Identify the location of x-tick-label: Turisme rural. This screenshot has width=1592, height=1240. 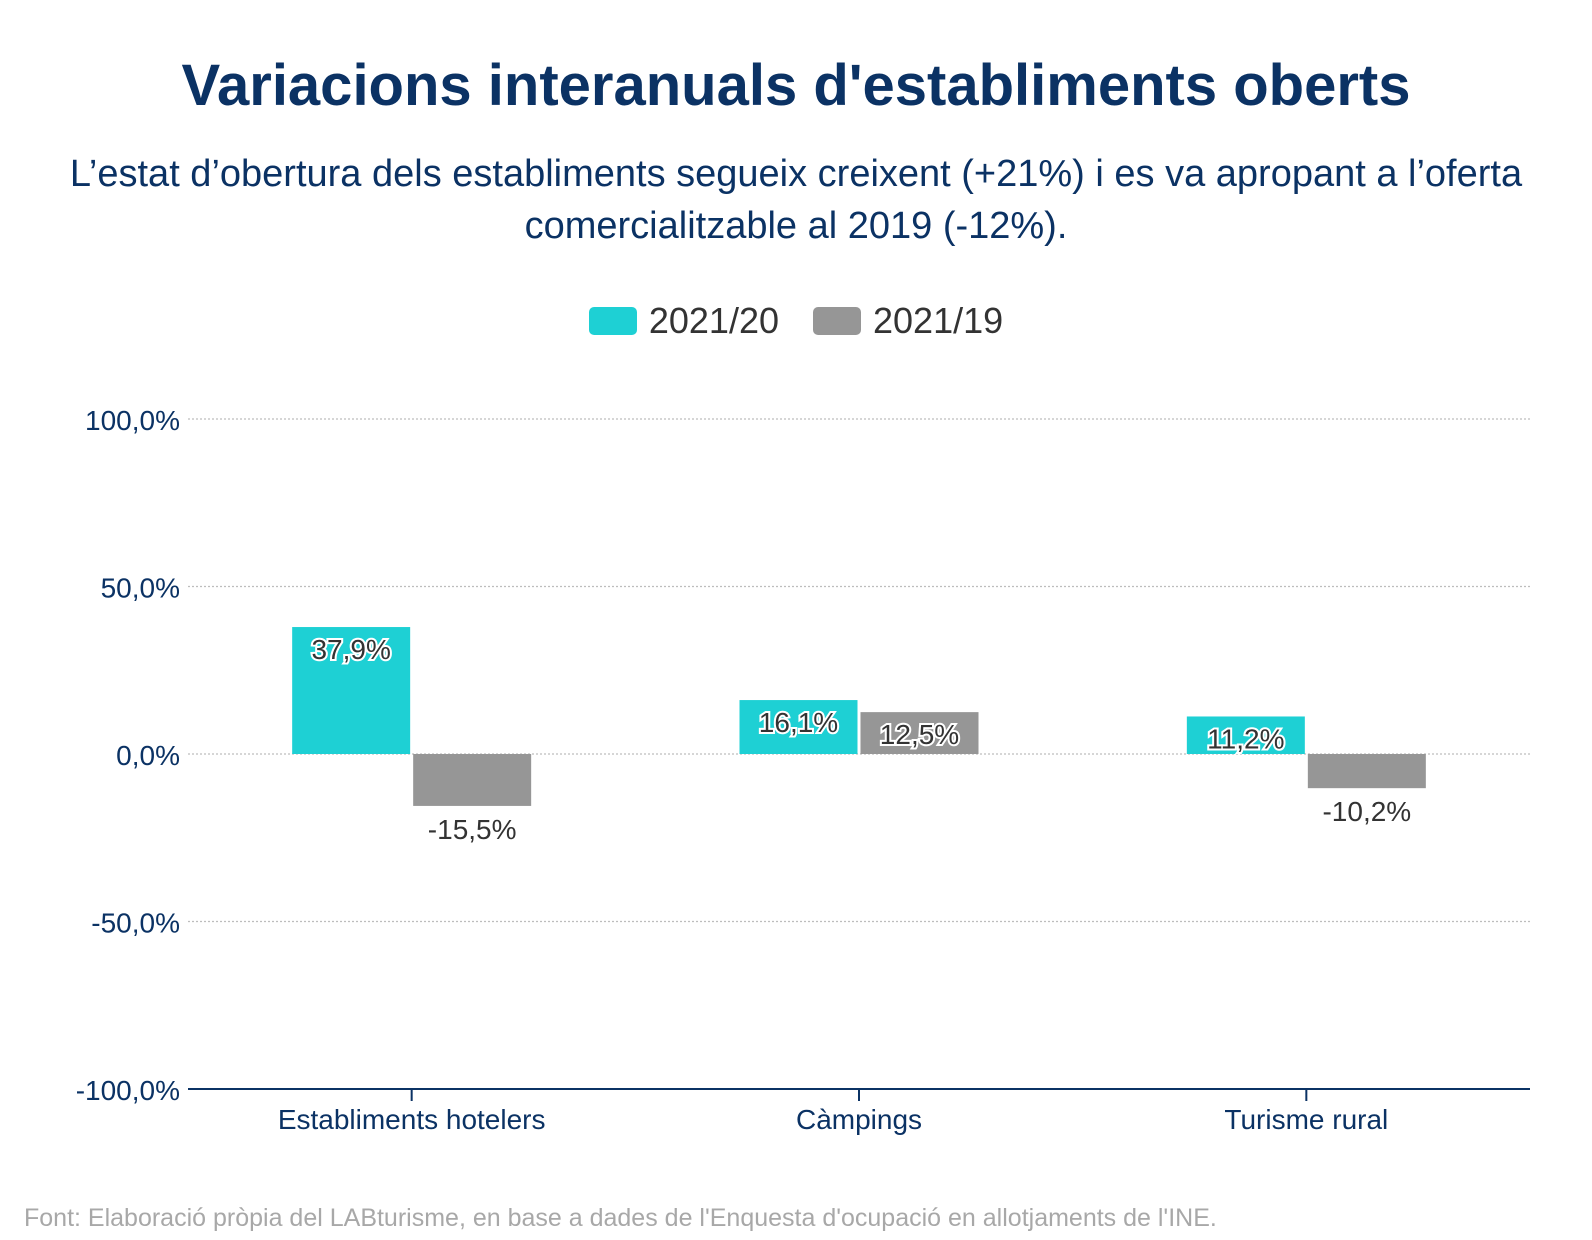
(1306, 1119).